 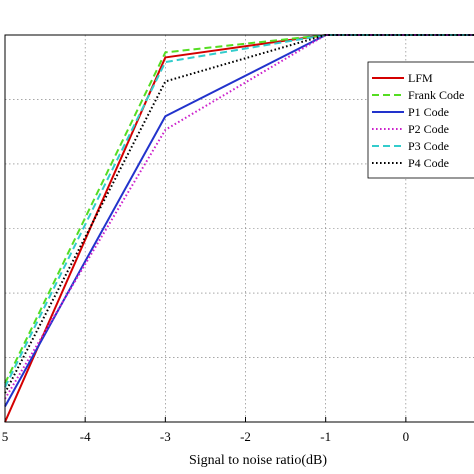 I want to click on legend-box, so click(x=420, y=120).